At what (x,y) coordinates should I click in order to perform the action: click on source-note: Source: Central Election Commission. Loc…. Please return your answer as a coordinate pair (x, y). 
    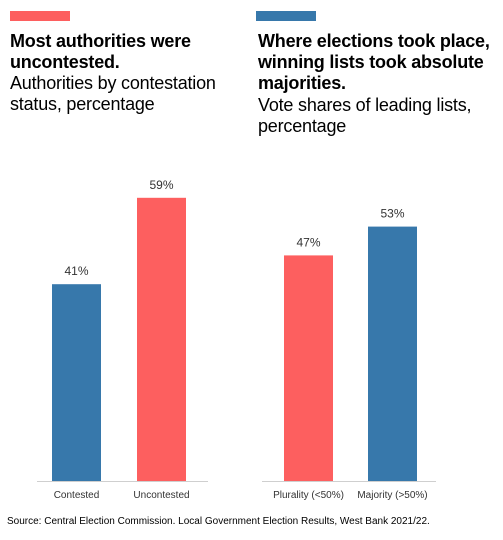
    Looking at the image, I should click on (218, 521).